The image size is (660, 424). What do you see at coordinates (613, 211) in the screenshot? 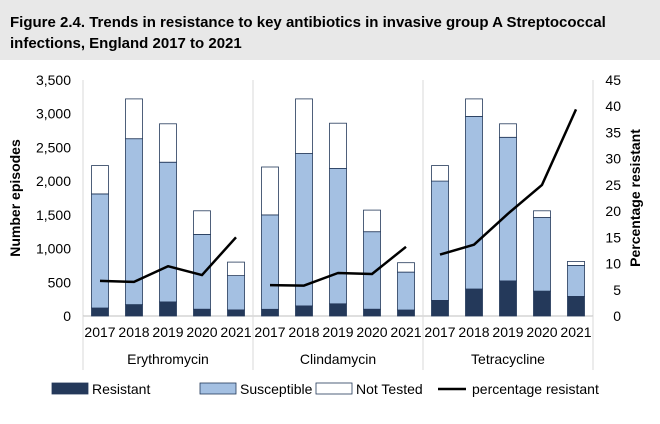
I see `y2-tick-label: 20` at bounding box center [613, 211].